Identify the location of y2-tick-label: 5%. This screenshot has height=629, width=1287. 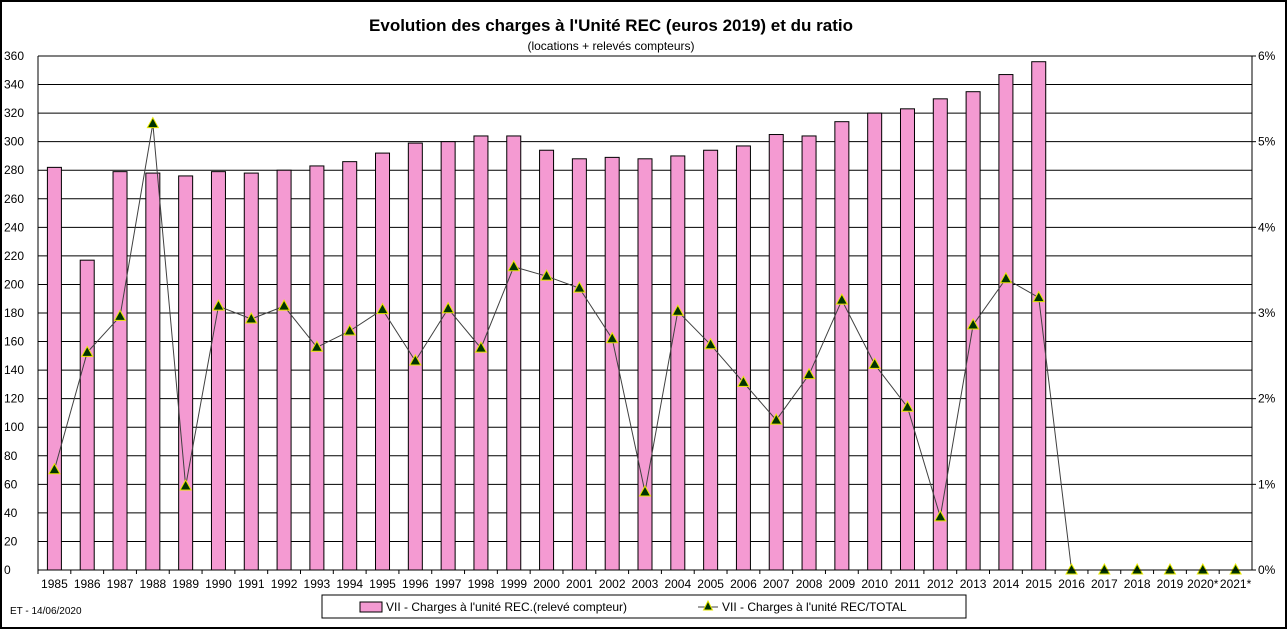
(1267, 142).